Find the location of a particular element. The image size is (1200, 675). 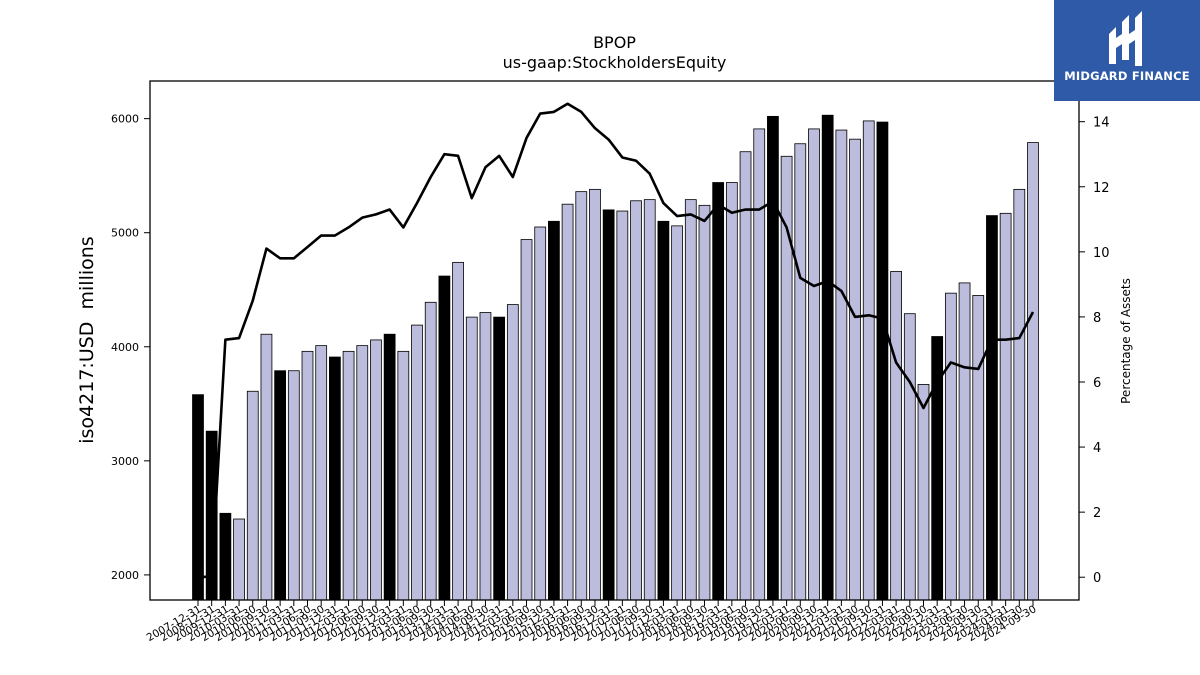

chart-title: BPOP is located at coordinates (614, 42).